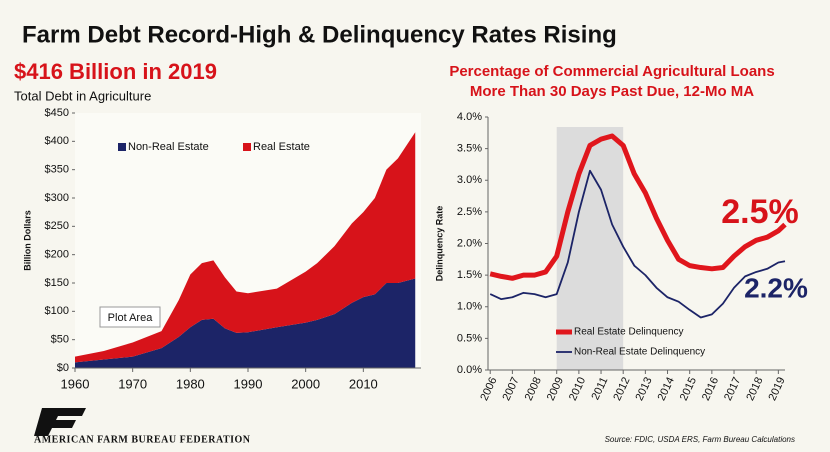 The image size is (830, 452). Describe the element at coordinates (142, 439) in the screenshot. I see `organization: AMERICAN FARM BUREAU FEDERATION` at that location.